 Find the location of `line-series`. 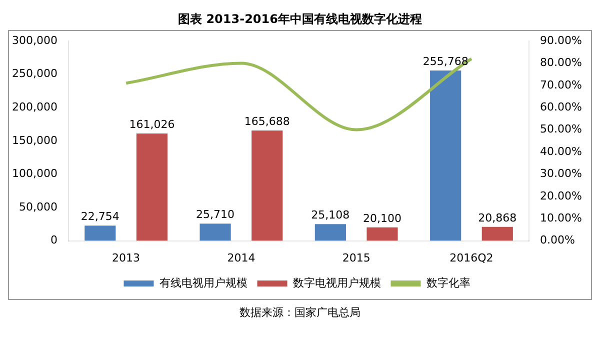

line-series is located at coordinates (298, 94).